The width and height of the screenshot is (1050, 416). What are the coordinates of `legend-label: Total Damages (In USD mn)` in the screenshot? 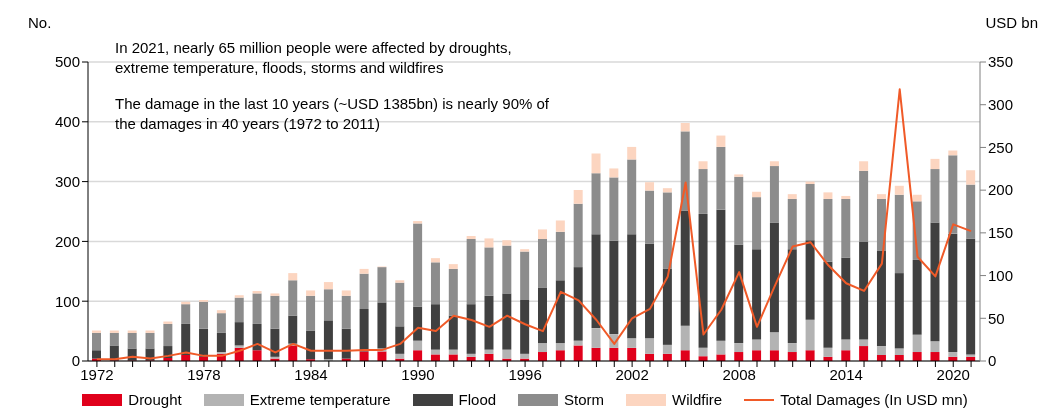 It's located at (874, 399).